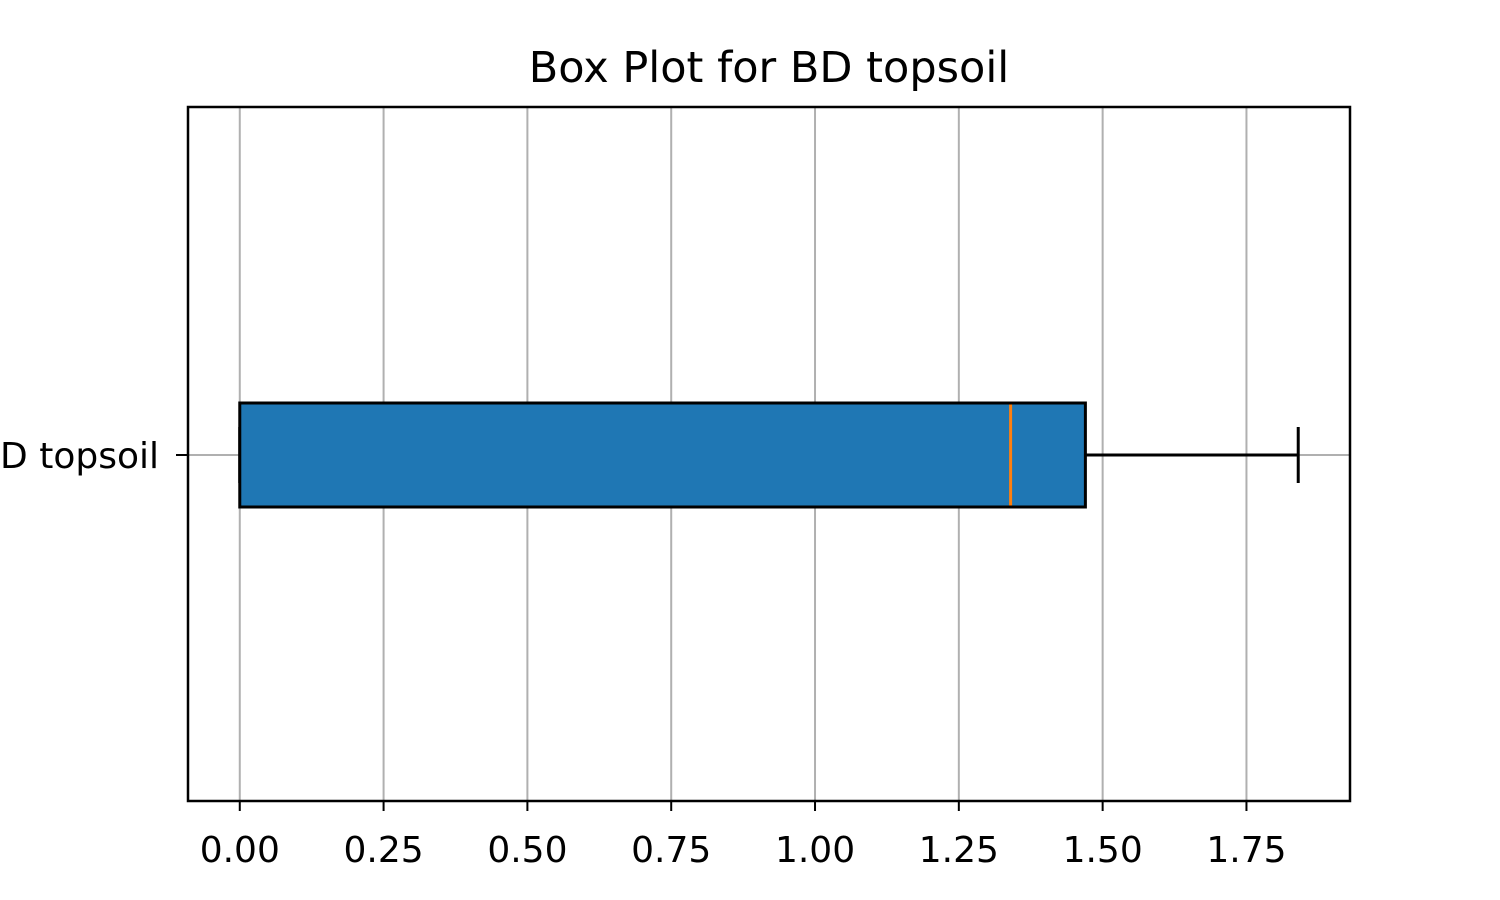  What do you see at coordinates (671, 850) in the screenshot?
I see `x-tick-label: 0.75` at bounding box center [671, 850].